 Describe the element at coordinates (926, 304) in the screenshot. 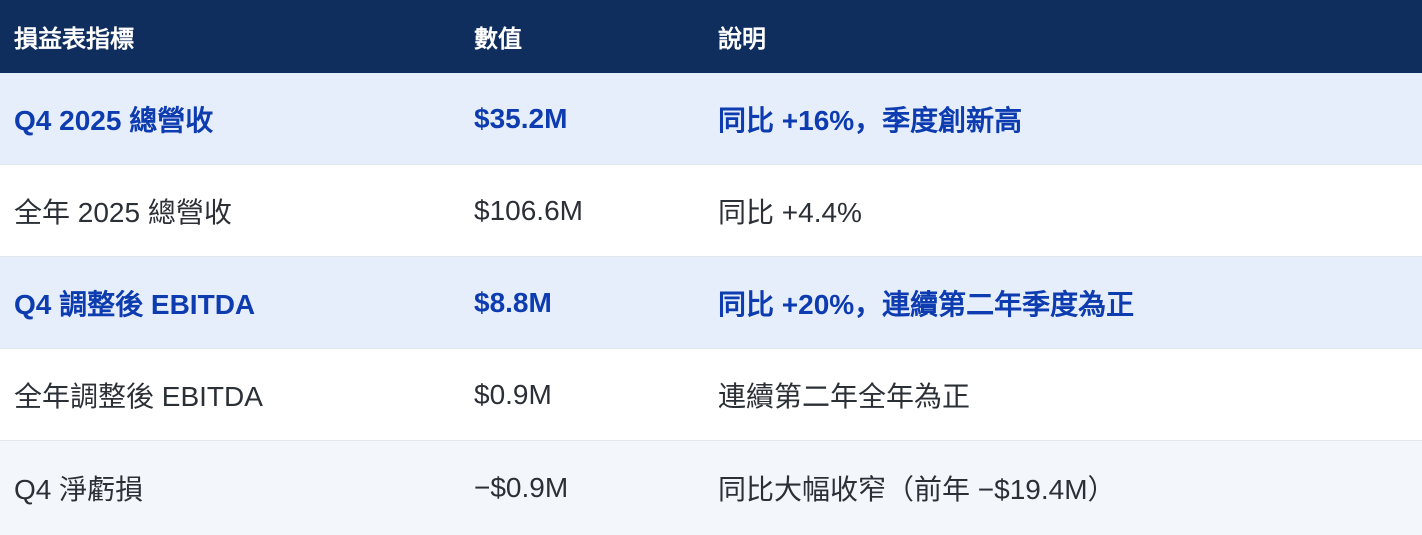

I see `note-cell: 同比 +20%，連續第二年季度為正` at that location.